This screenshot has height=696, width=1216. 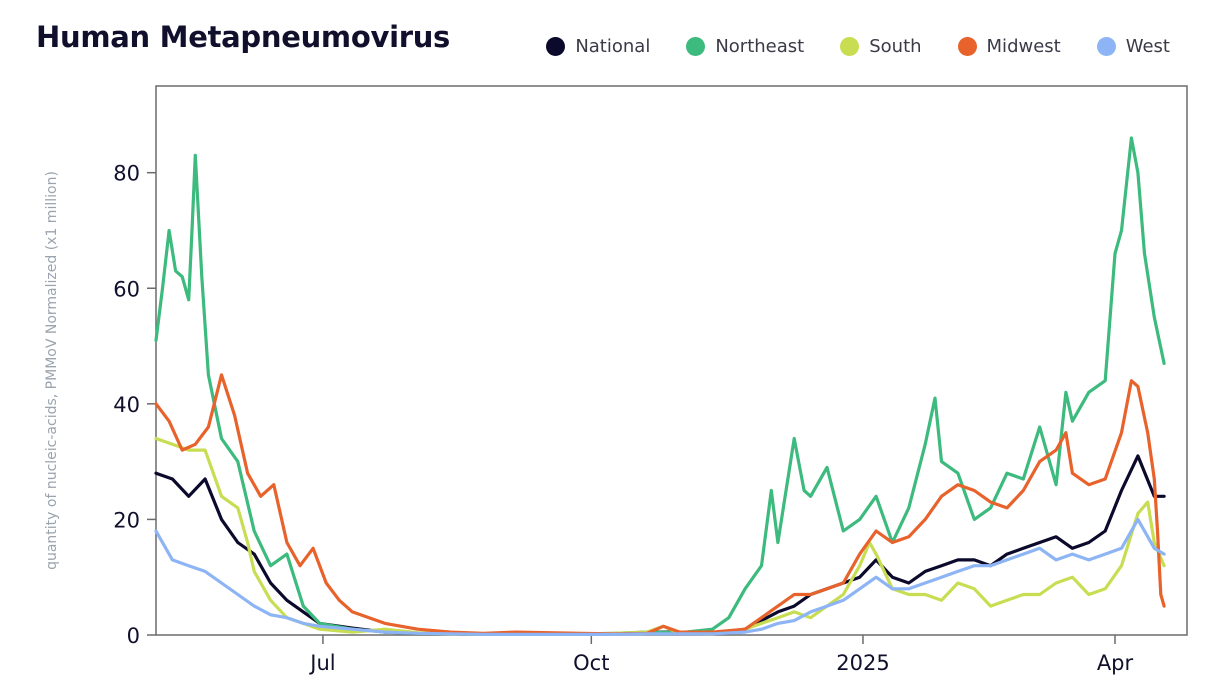 What do you see at coordinates (760, 46) in the screenshot?
I see `legend-label: Northeast` at bounding box center [760, 46].